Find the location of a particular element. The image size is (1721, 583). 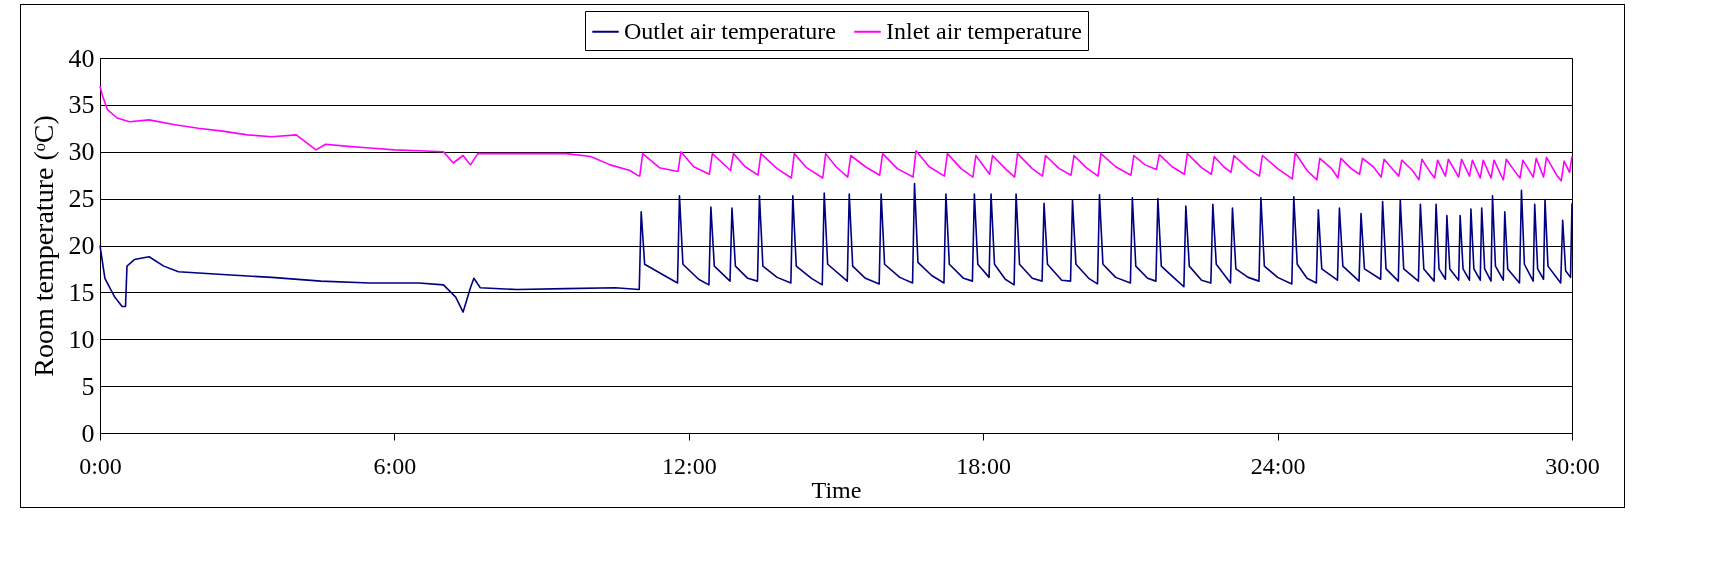

x-tick-label: 24:00 is located at coordinates (1278, 465).